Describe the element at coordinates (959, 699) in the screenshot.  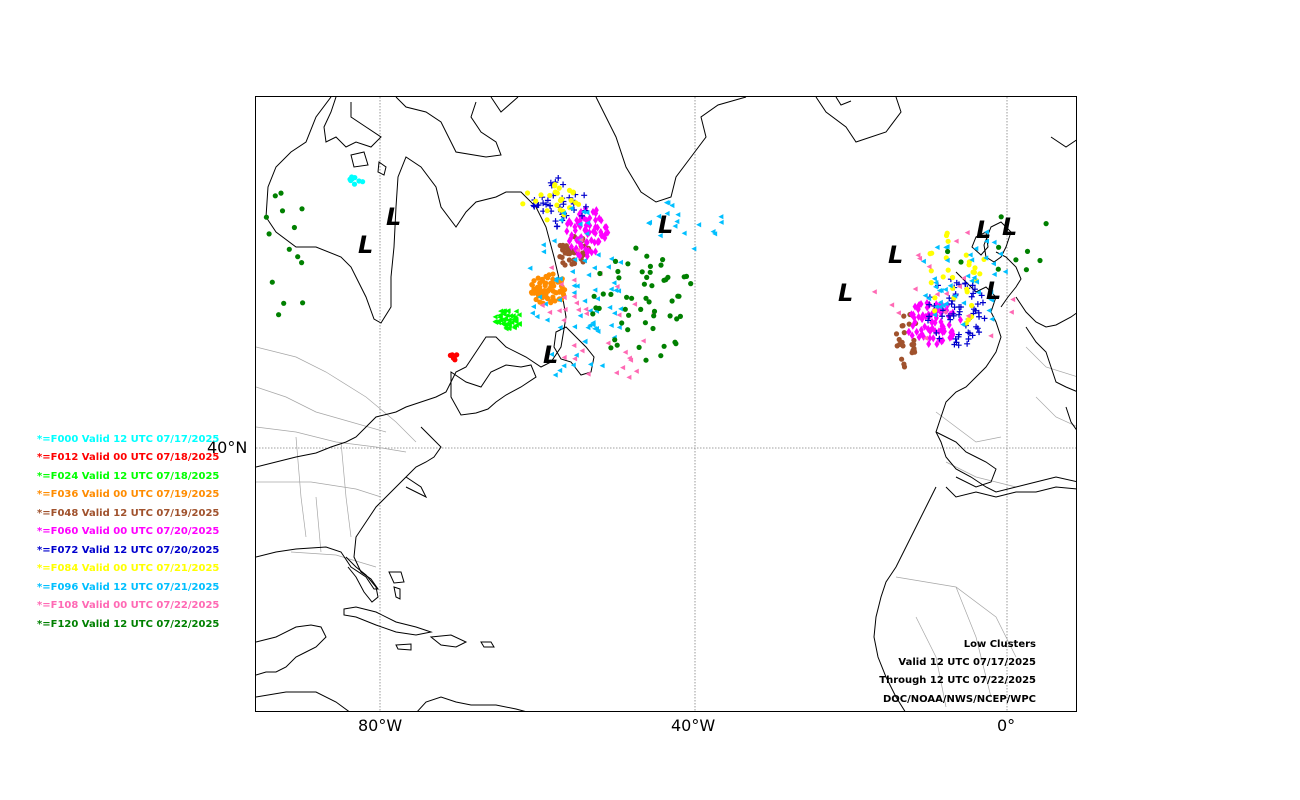
I see `info-source: DOC/NOAA/NWS/NCEP/WPC` at that location.